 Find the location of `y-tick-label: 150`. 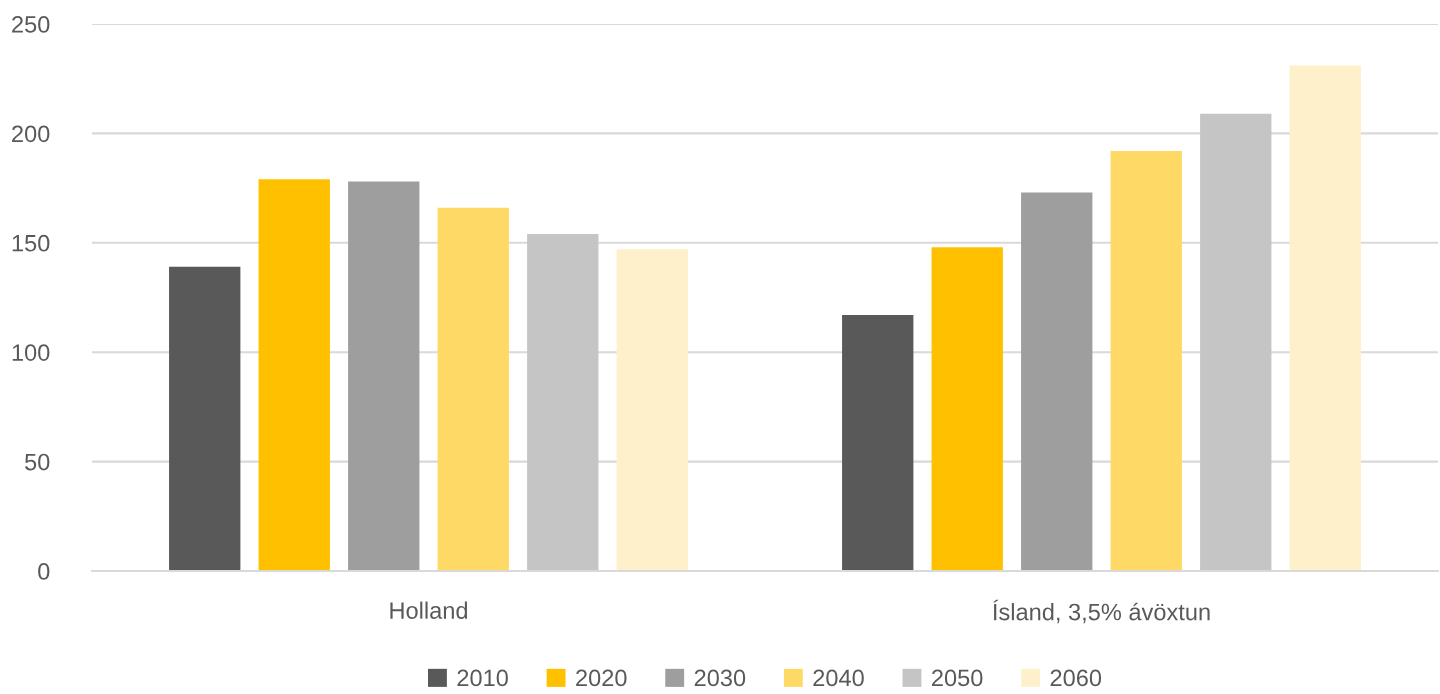

y-tick-label: 150 is located at coordinates (31, 243).